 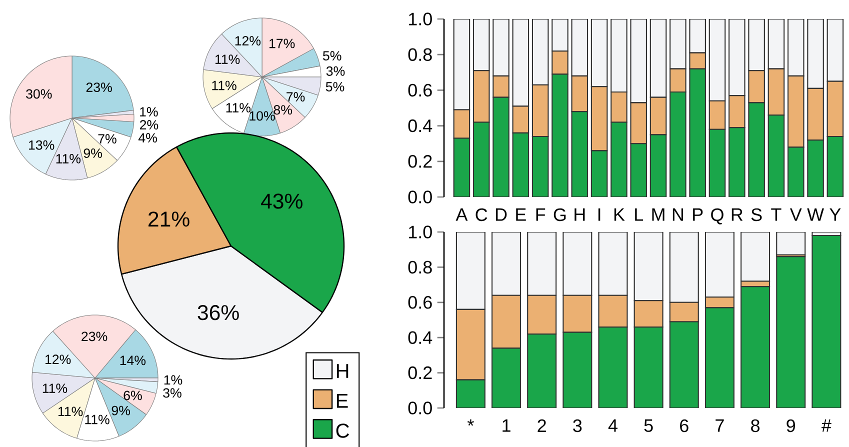 I want to click on y-tick-label: 0.6, so click(x=420, y=302).